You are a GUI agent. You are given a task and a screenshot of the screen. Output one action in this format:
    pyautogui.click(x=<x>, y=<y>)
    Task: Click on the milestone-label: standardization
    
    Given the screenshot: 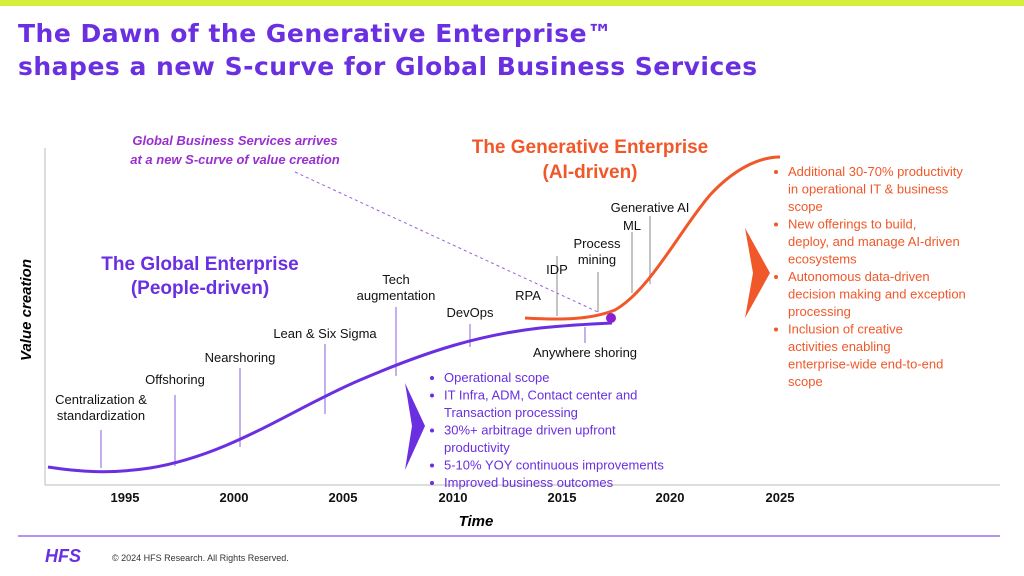 What is the action you would take?
    pyautogui.click(x=101, y=415)
    